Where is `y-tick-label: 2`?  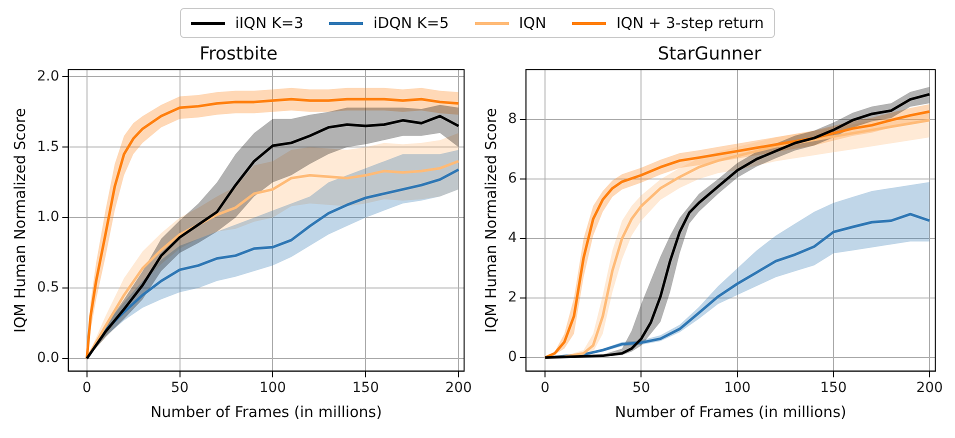
y-tick-label: 2 is located at coordinates (512, 298).